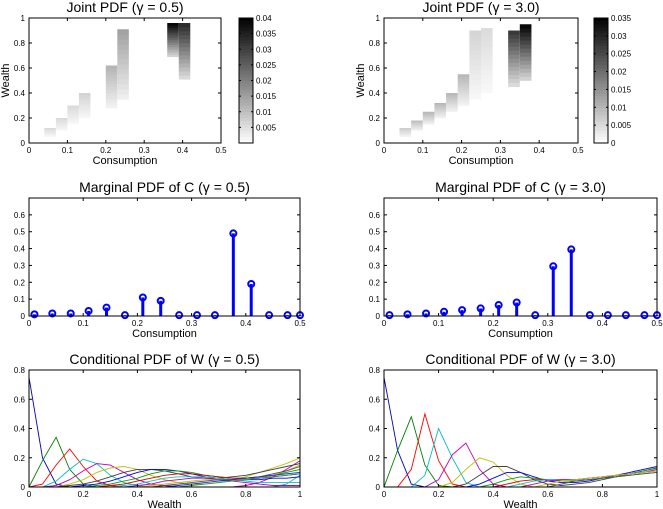 This screenshot has height=509, width=663. What do you see at coordinates (621, 54) in the screenshot?
I see `colorbar-tick-label: 0.025` at bounding box center [621, 54].